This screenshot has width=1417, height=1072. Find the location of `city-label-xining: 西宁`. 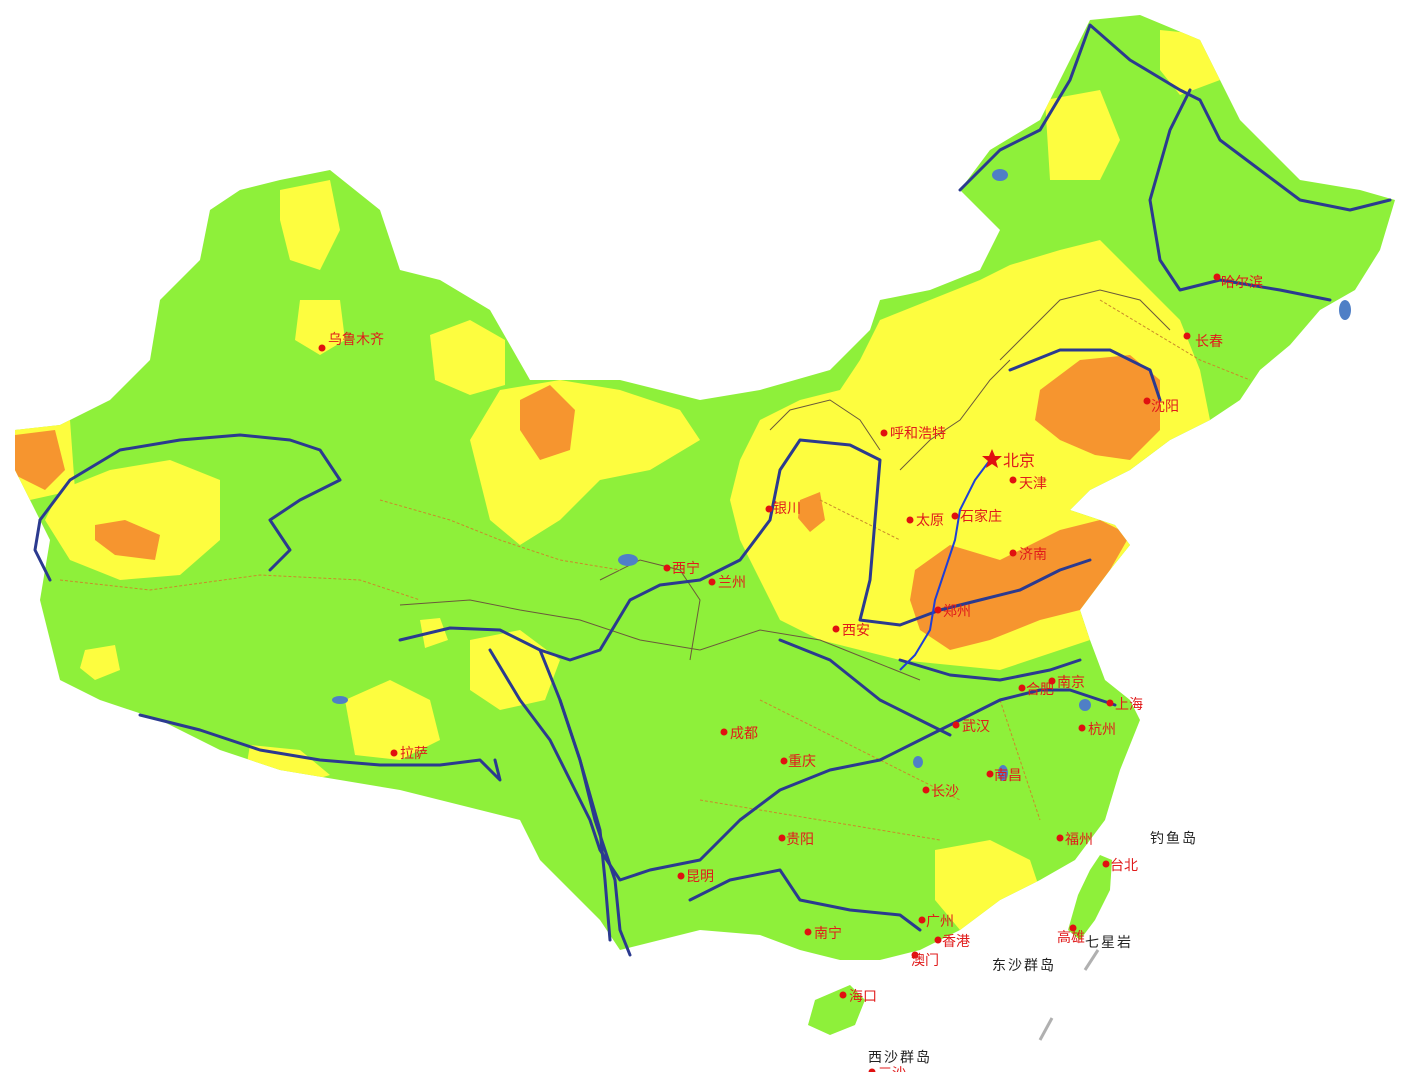

city-label-xining: 西宁 is located at coordinates (686, 568).